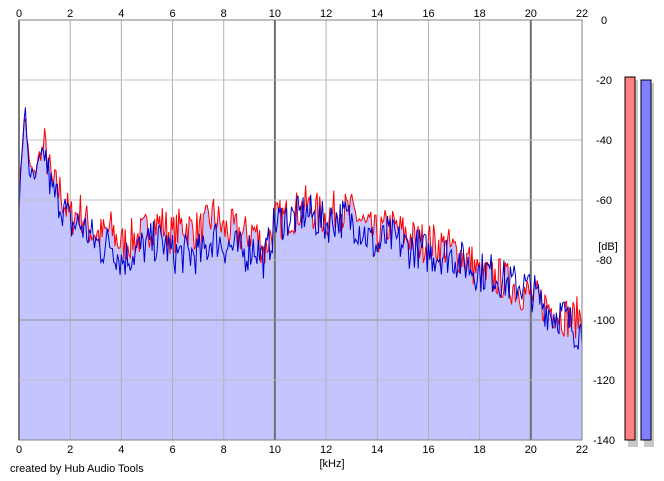  Describe the element at coordinates (604, 141) in the screenshot. I see `y-tick-label: -40` at that location.